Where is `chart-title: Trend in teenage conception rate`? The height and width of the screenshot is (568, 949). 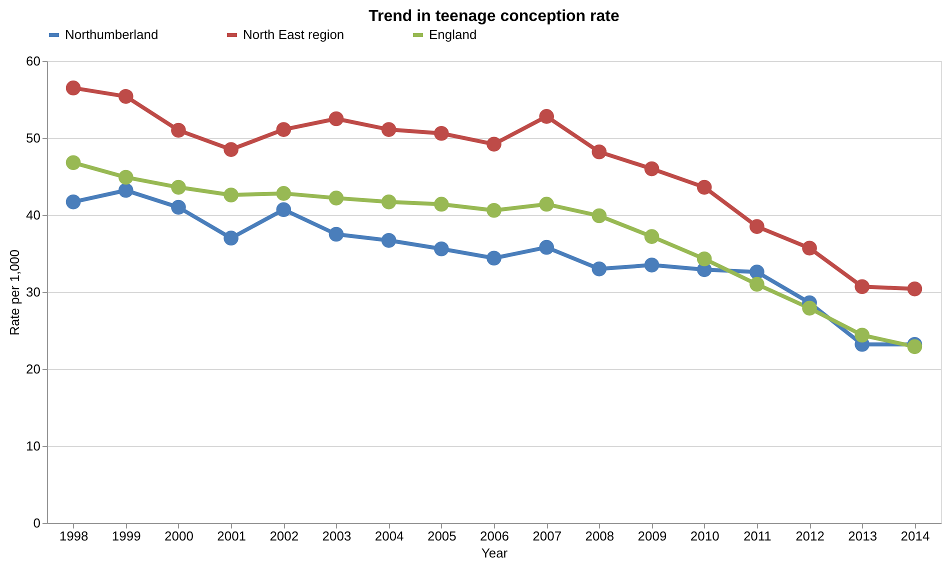
chart-title: Trend in teenage conception rate is located at coordinates (494, 16).